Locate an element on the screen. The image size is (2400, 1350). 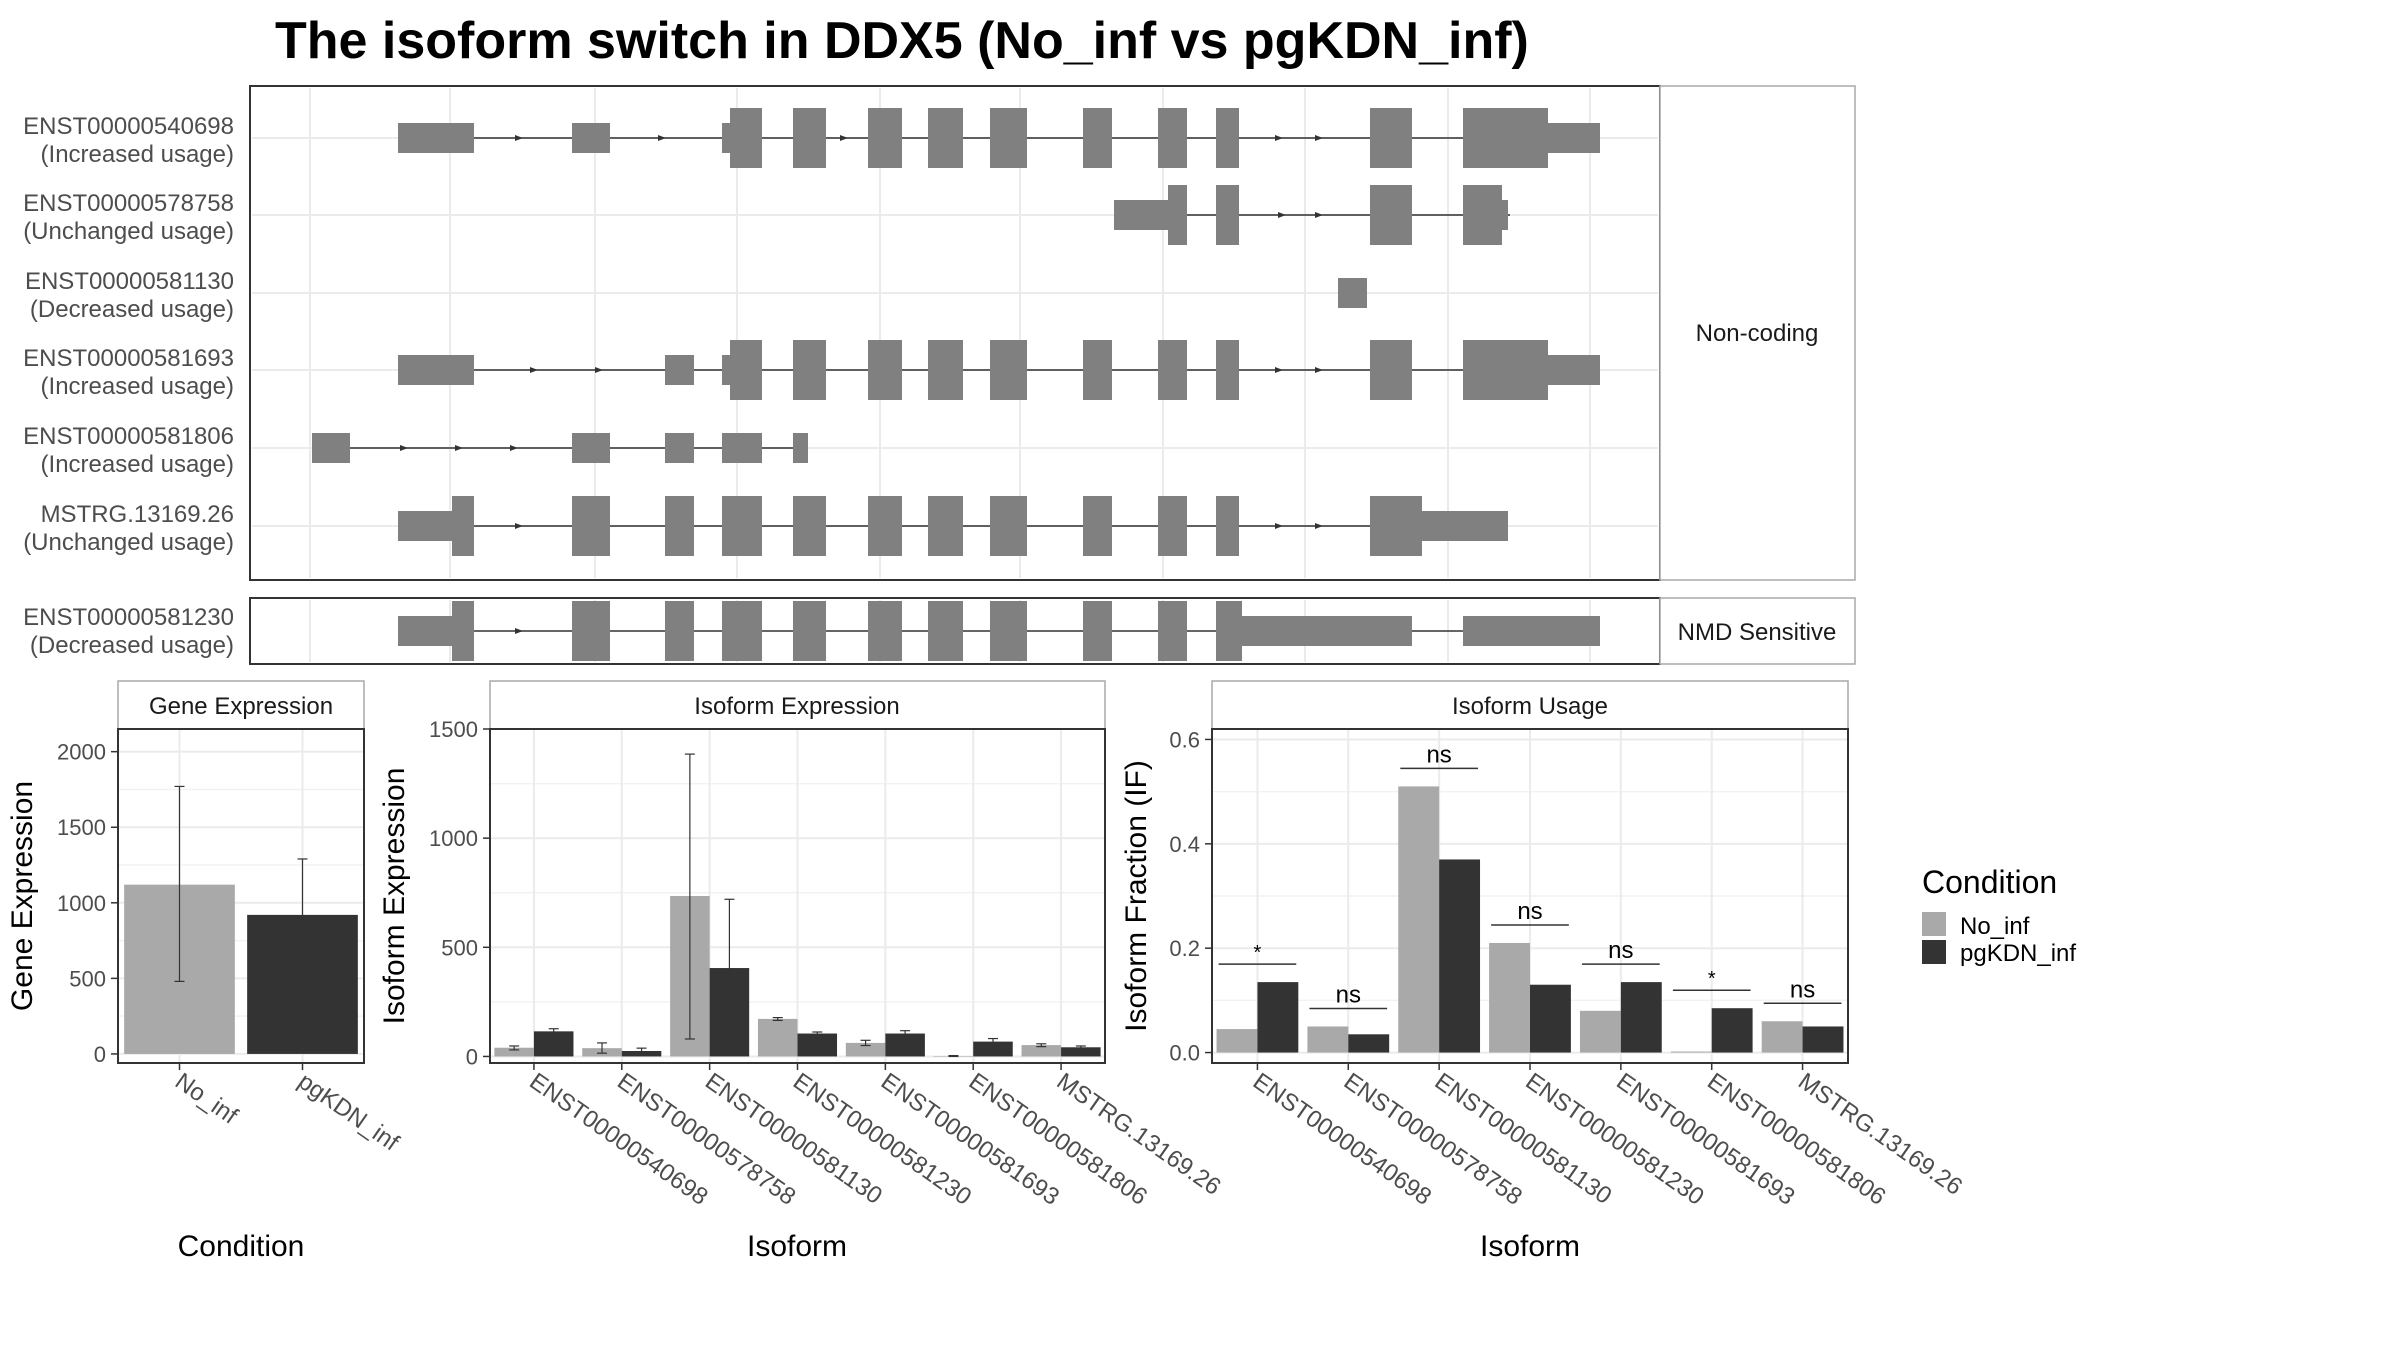
y-tick-label: 0 is located at coordinates (100, 1054).